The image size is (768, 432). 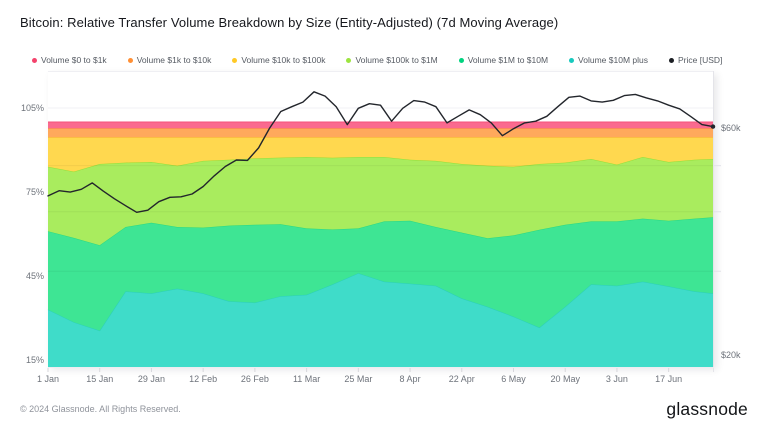 I want to click on x-axis-label: 25 Mar, so click(x=358, y=379).